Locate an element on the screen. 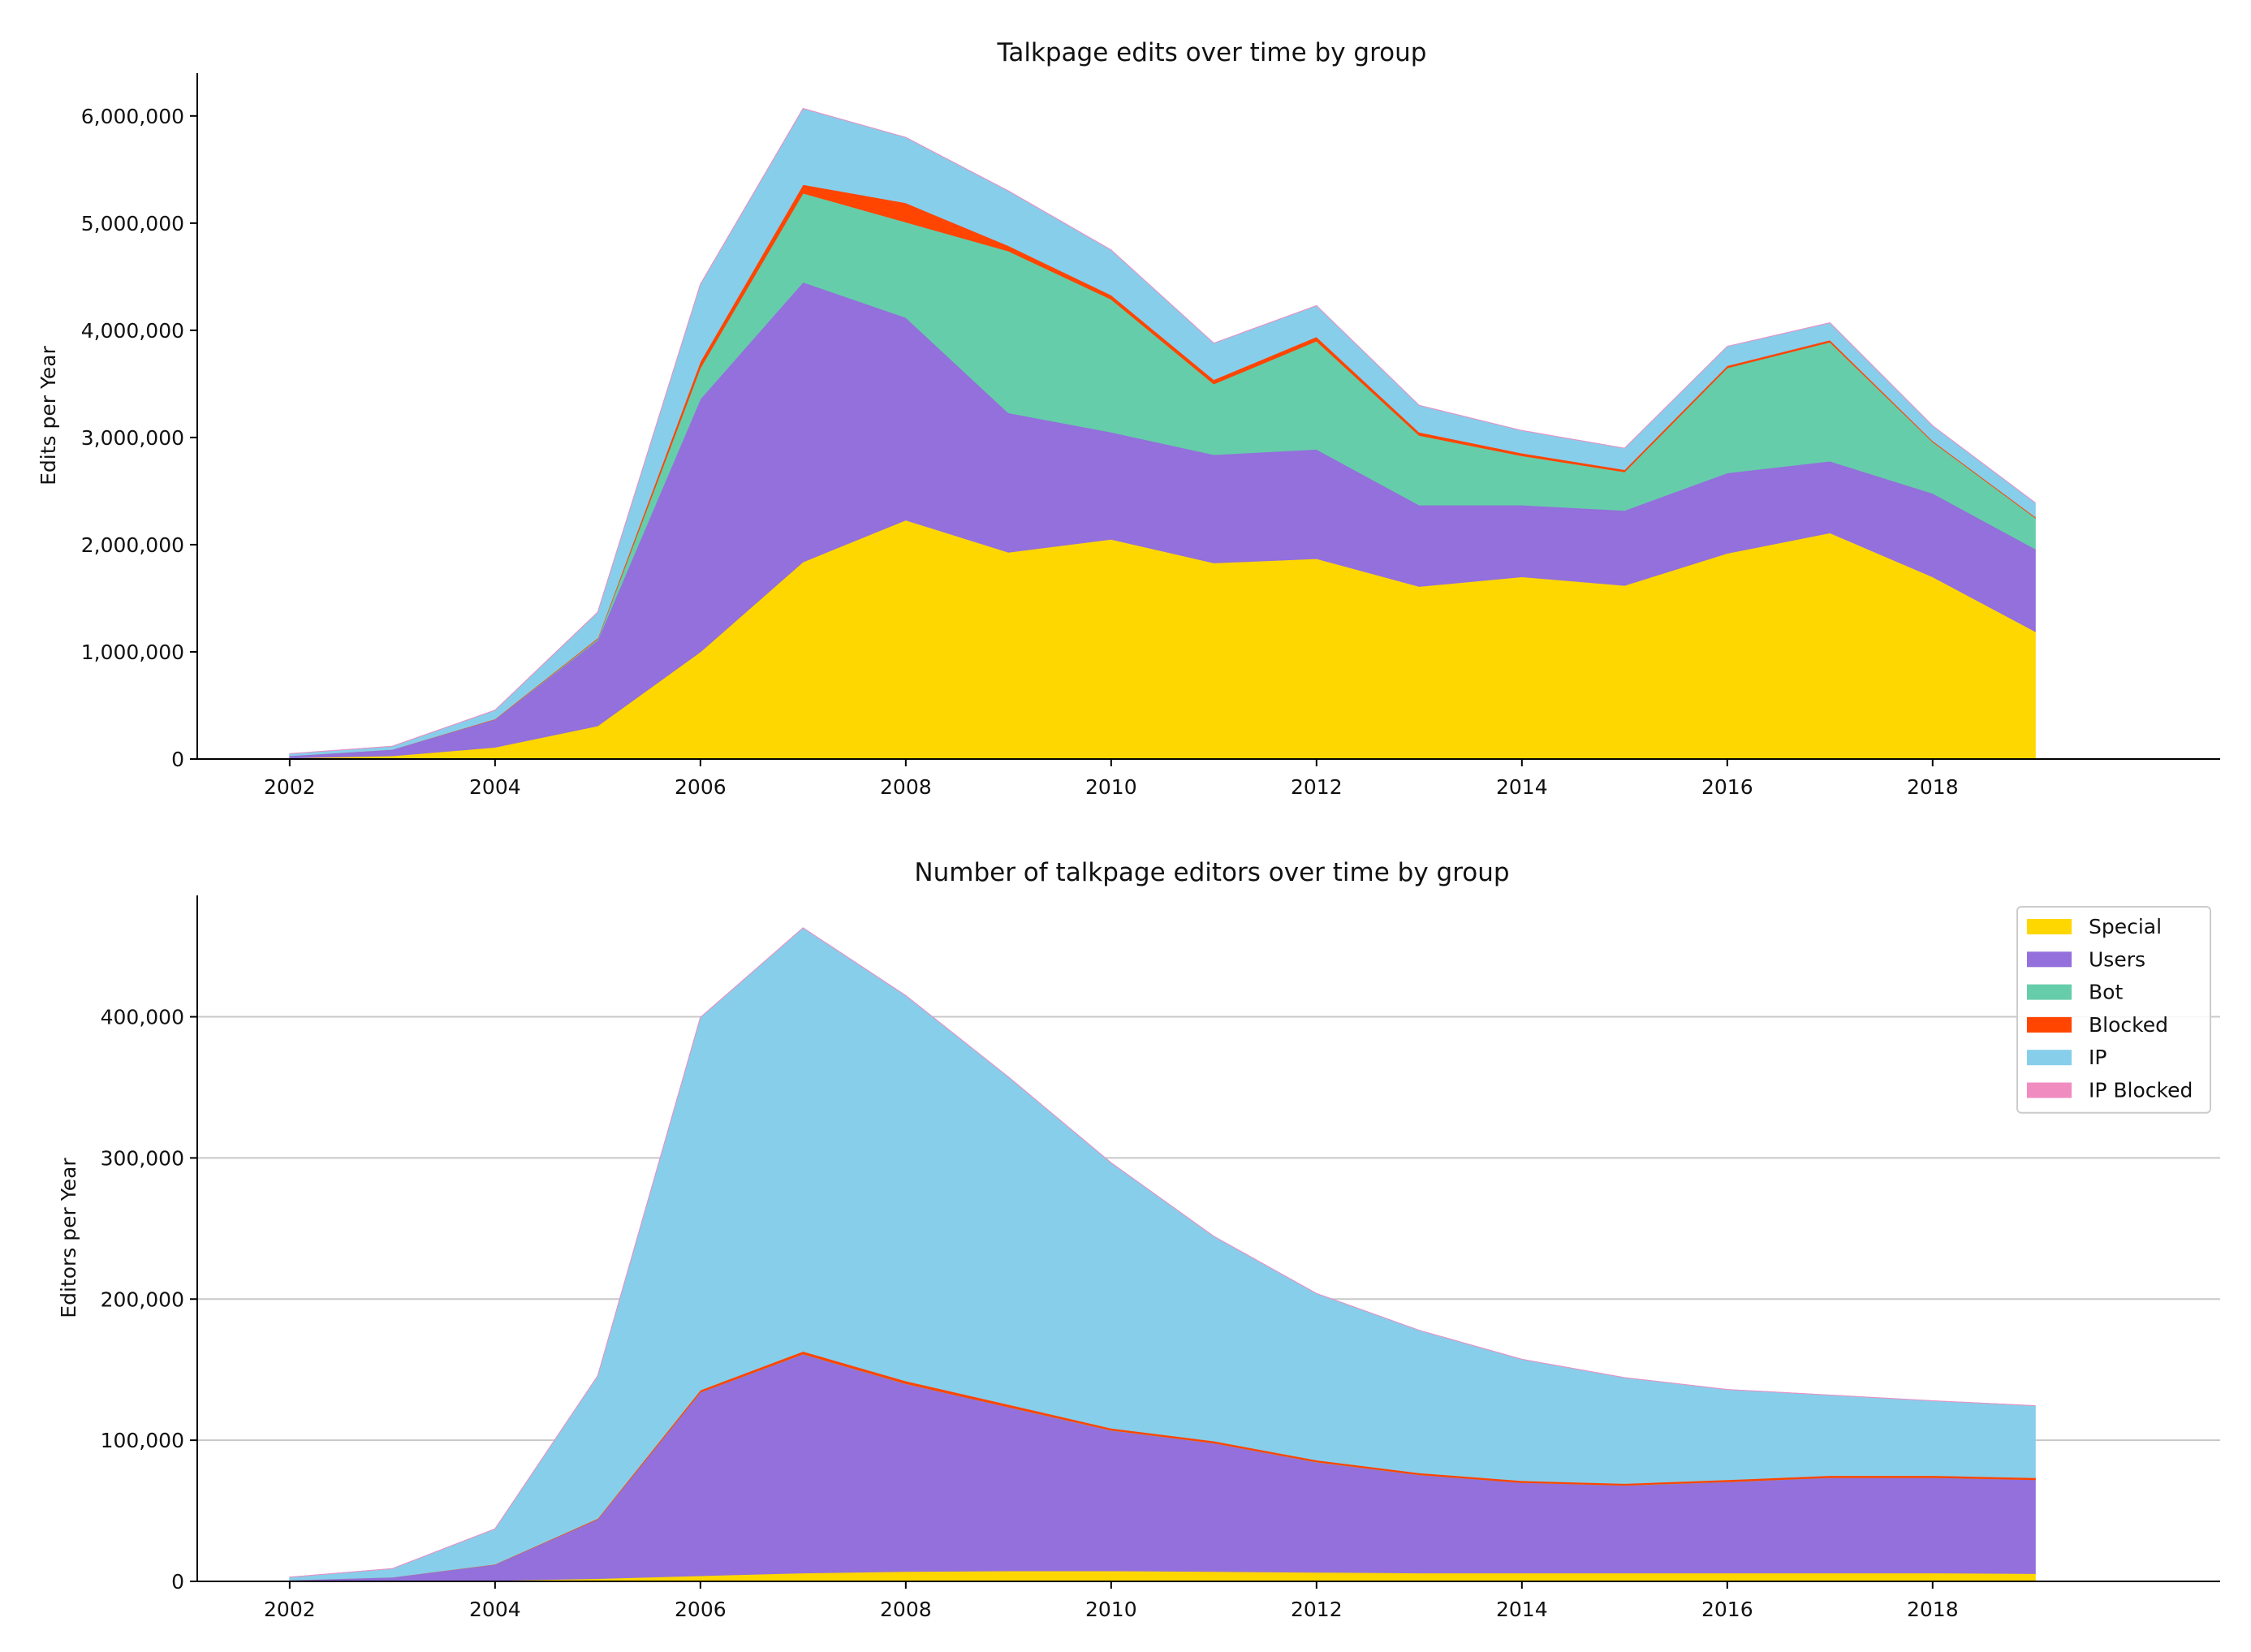 This screenshot has width=2251, height=1652. editors-legend: Special Users Bot Blocked IP IP Blocked is located at coordinates (2113, 1010).